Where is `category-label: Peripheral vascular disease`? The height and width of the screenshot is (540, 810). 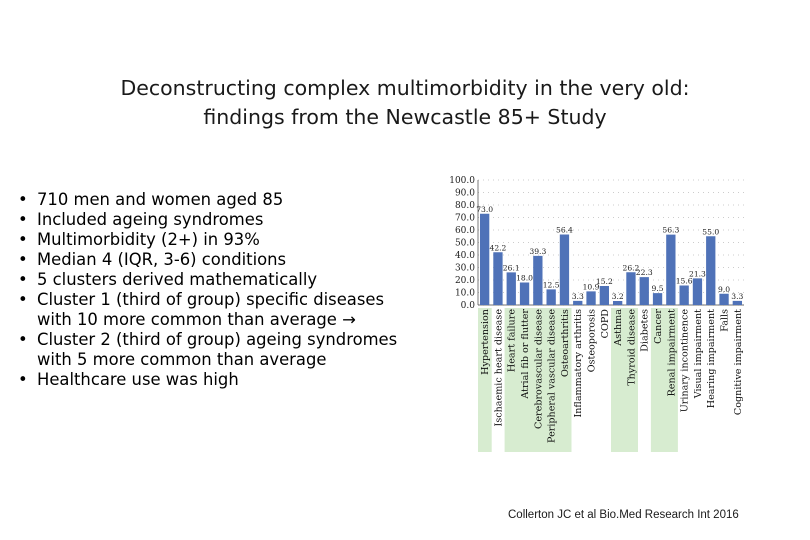 category-label: Peripheral vascular disease is located at coordinates (552, 376).